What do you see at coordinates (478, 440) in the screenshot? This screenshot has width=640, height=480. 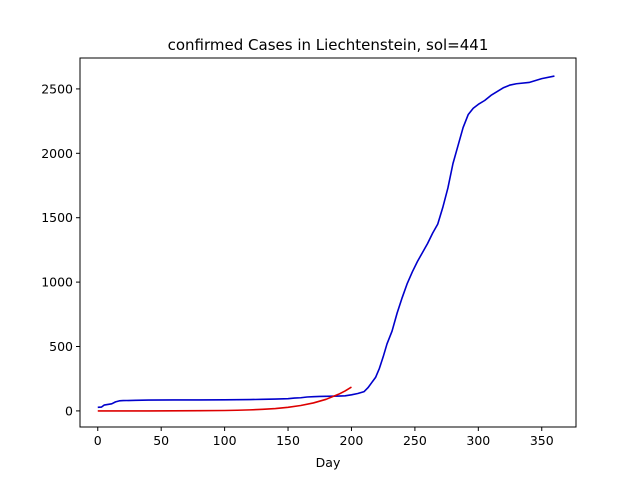 I see `x-tick-label: 300` at bounding box center [478, 440].